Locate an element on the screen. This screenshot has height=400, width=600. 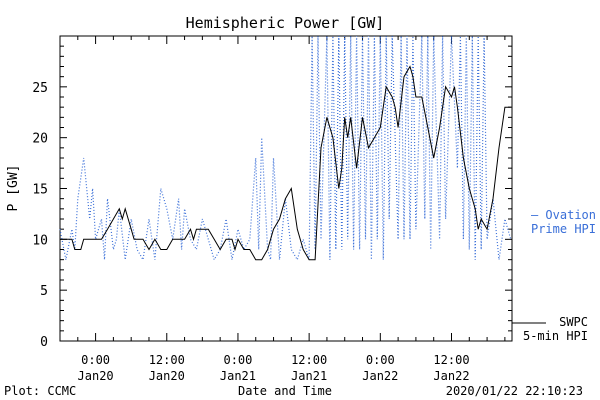
plot-timestamp: 2020/01/22 22:10:23 is located at coordinates (514, 391).